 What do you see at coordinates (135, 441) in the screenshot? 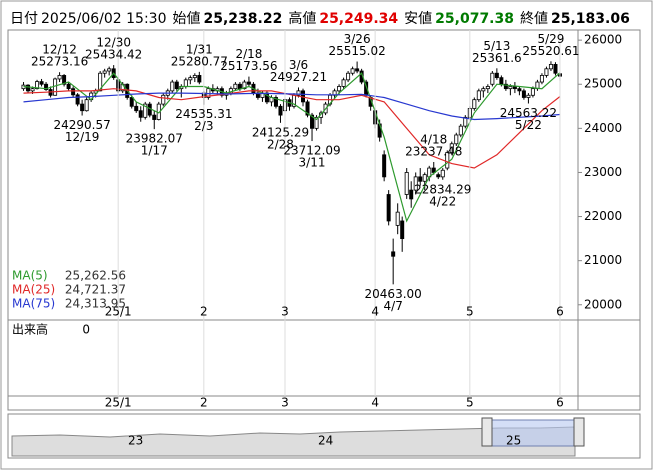
I see `navigator-label: 23` at bounding box center [135, 441].